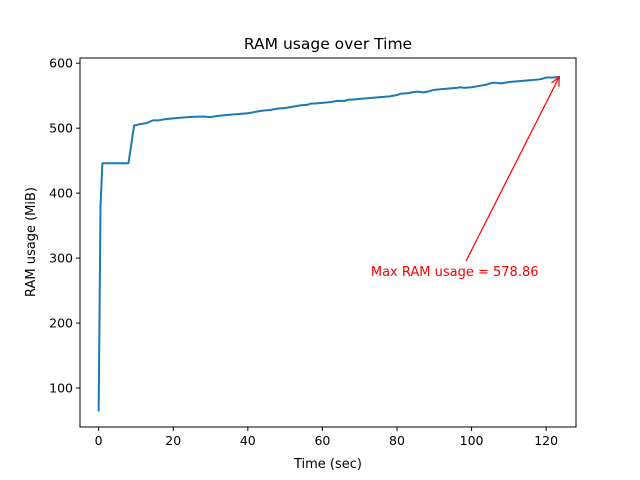  What do you see at coordinates (248, 440) in the screenshot?
I see `x-tick-label: 40` at bounding box center [248, 440].